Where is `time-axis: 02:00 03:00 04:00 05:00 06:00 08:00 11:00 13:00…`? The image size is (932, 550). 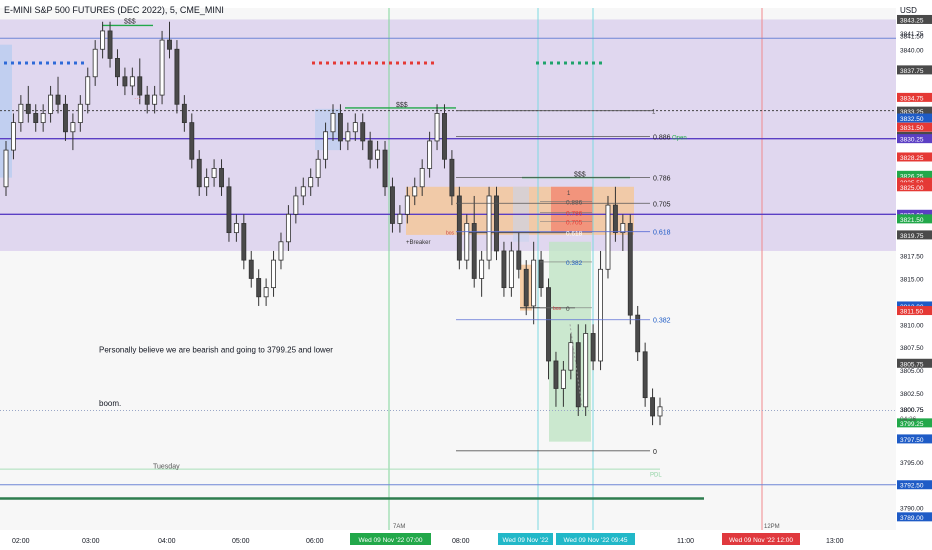
time-axis: 02:00 03:00 04:00 05:00 06:00 08:00 11:00 13:00… is located at coordinates (466, 537).